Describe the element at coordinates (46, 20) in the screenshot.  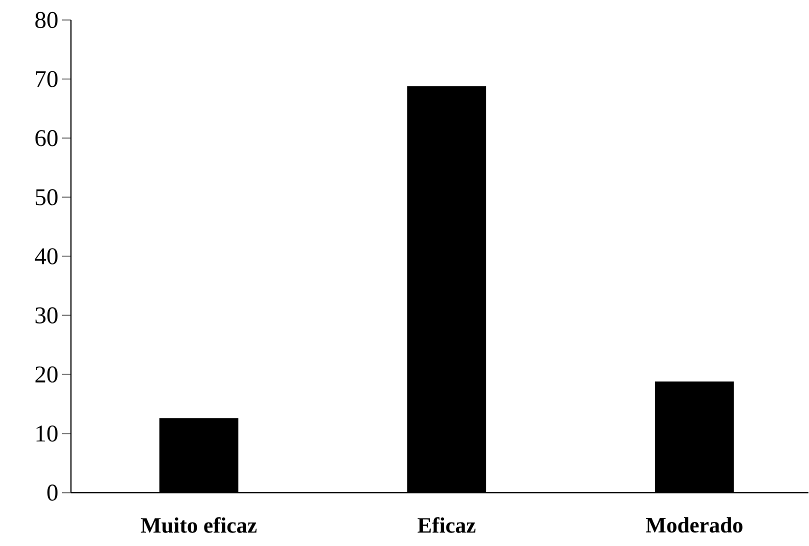
I see `y-tick-label: 80` at that location.